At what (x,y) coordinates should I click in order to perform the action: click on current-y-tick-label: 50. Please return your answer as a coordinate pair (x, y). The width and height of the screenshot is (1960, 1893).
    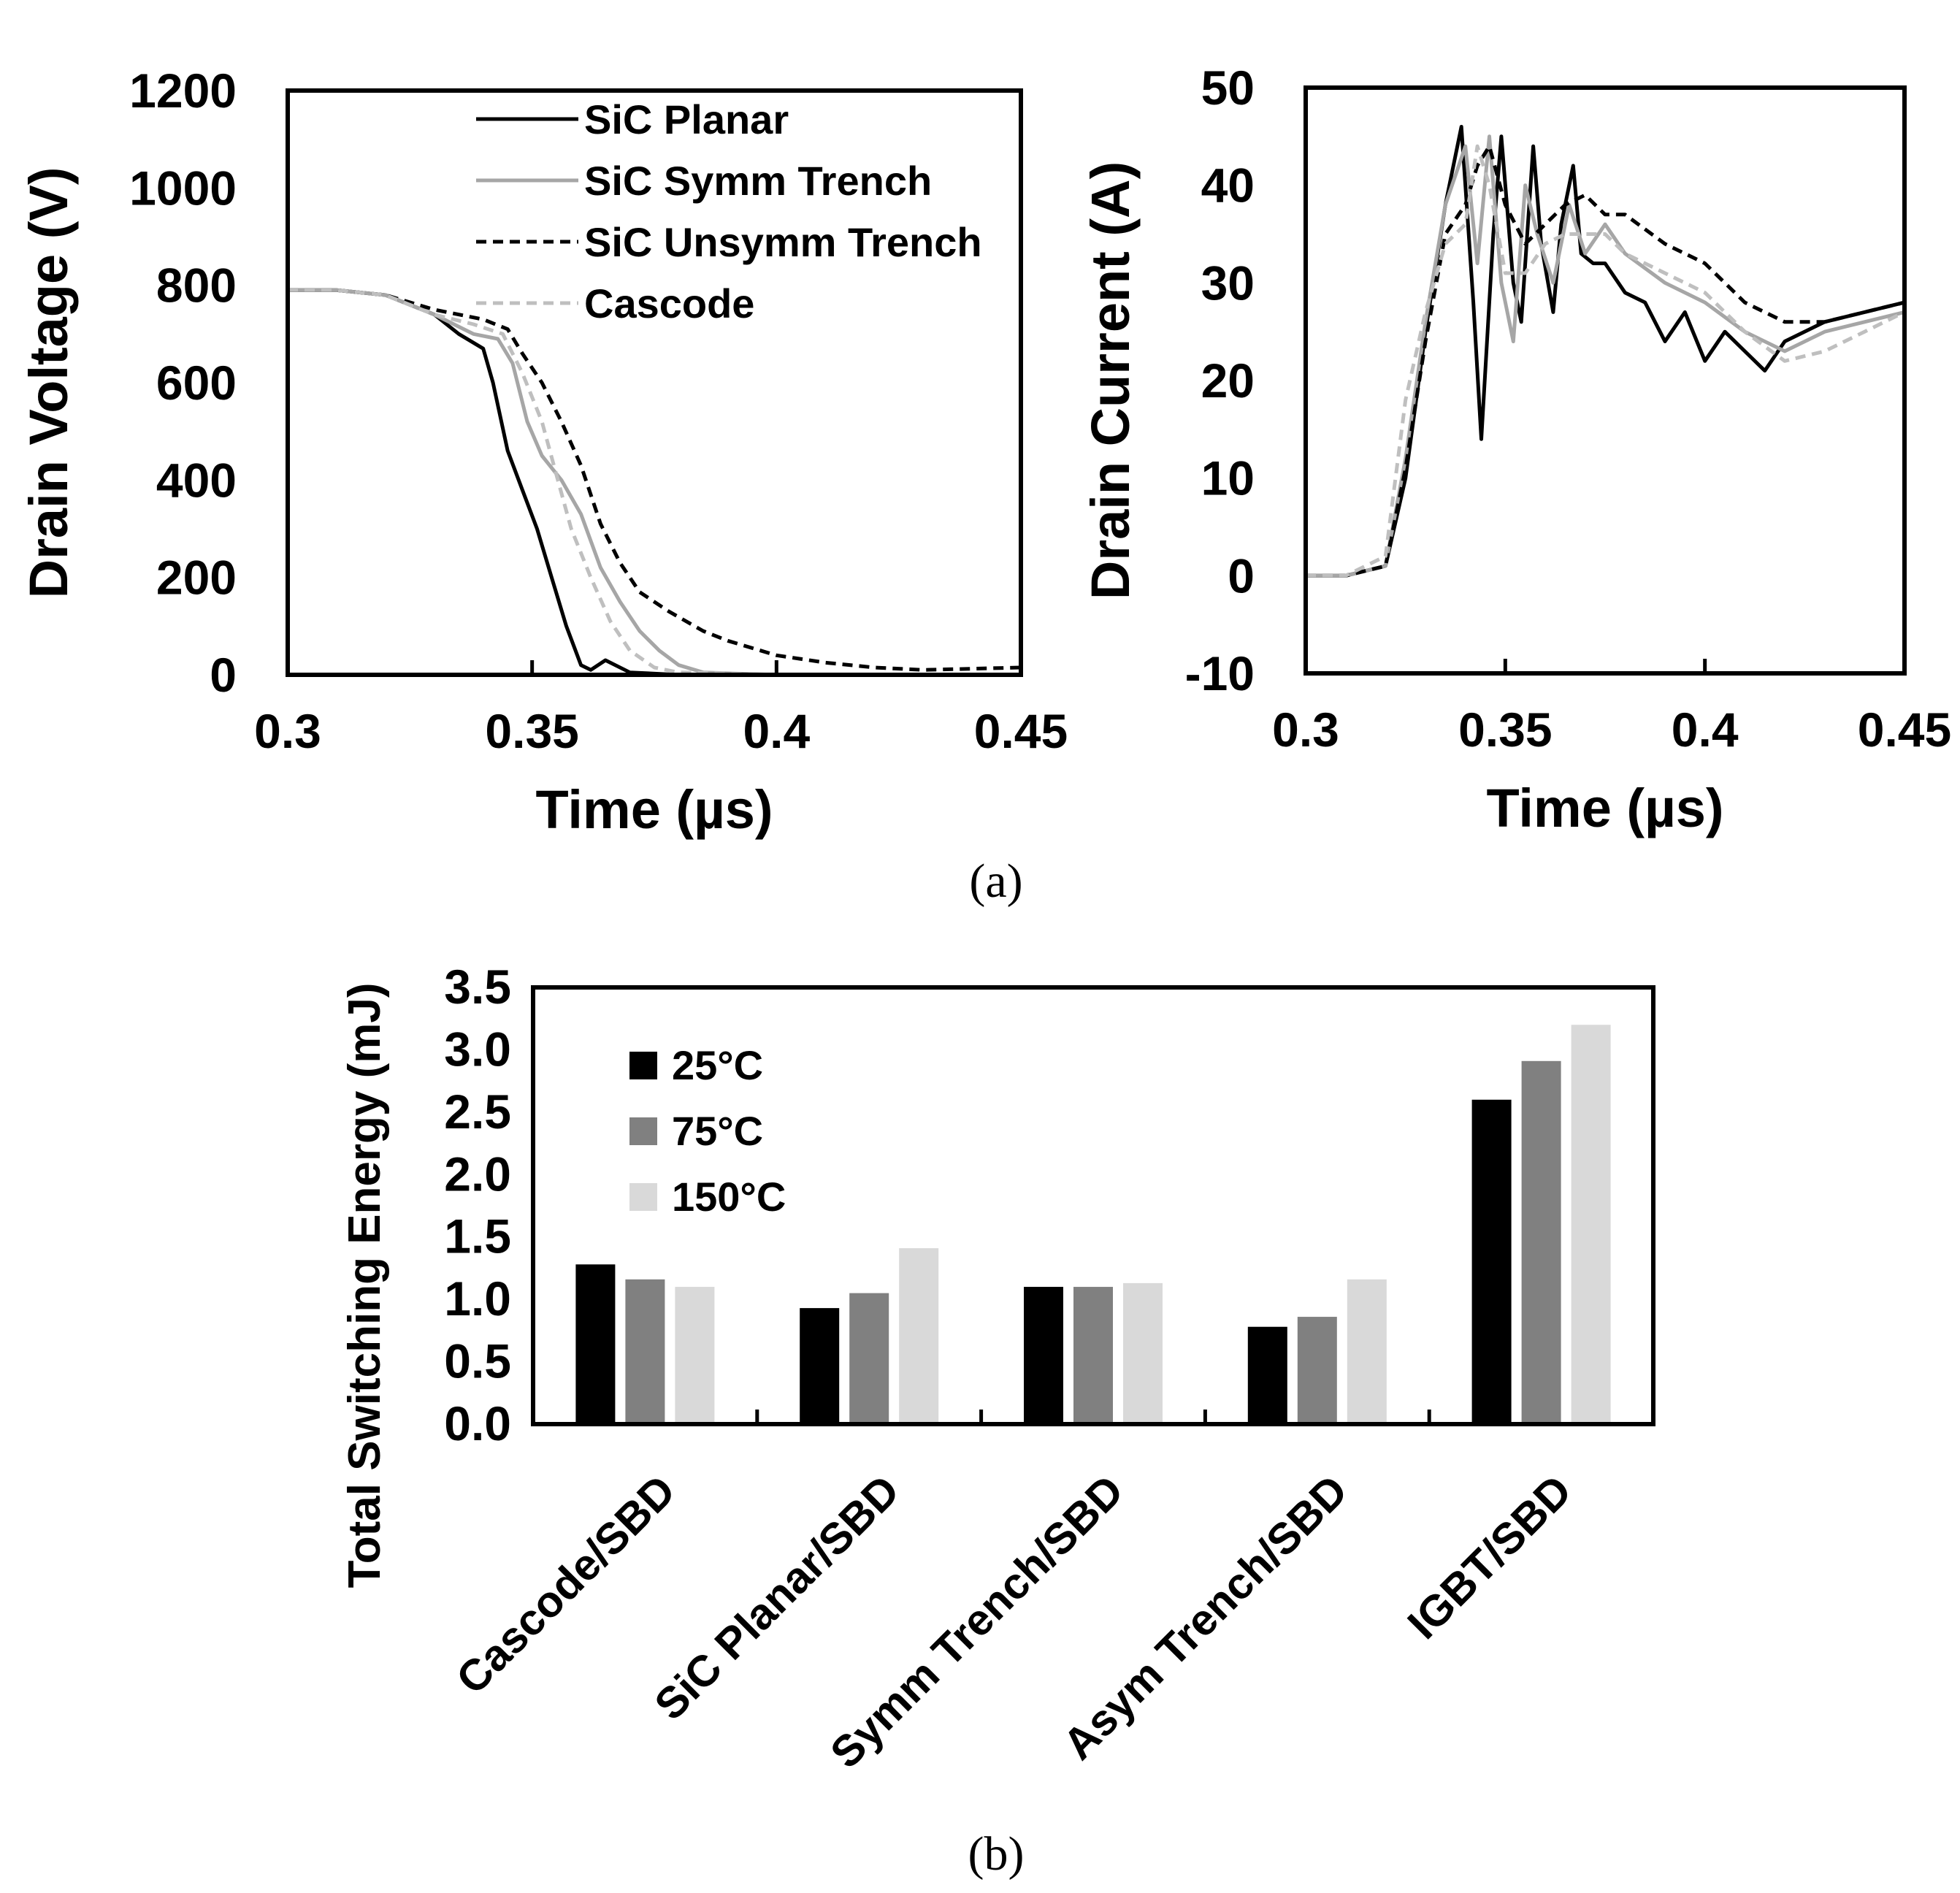
    Looking at the image, I should click on (1228, 88).